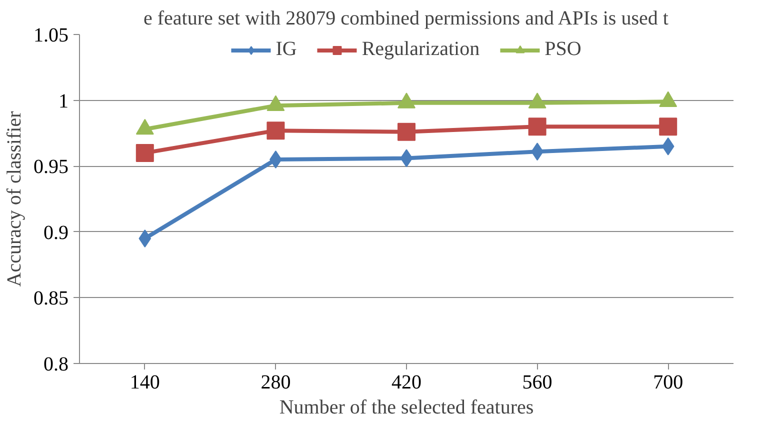  I want to click on legend-label: IG, so click(286, 49).